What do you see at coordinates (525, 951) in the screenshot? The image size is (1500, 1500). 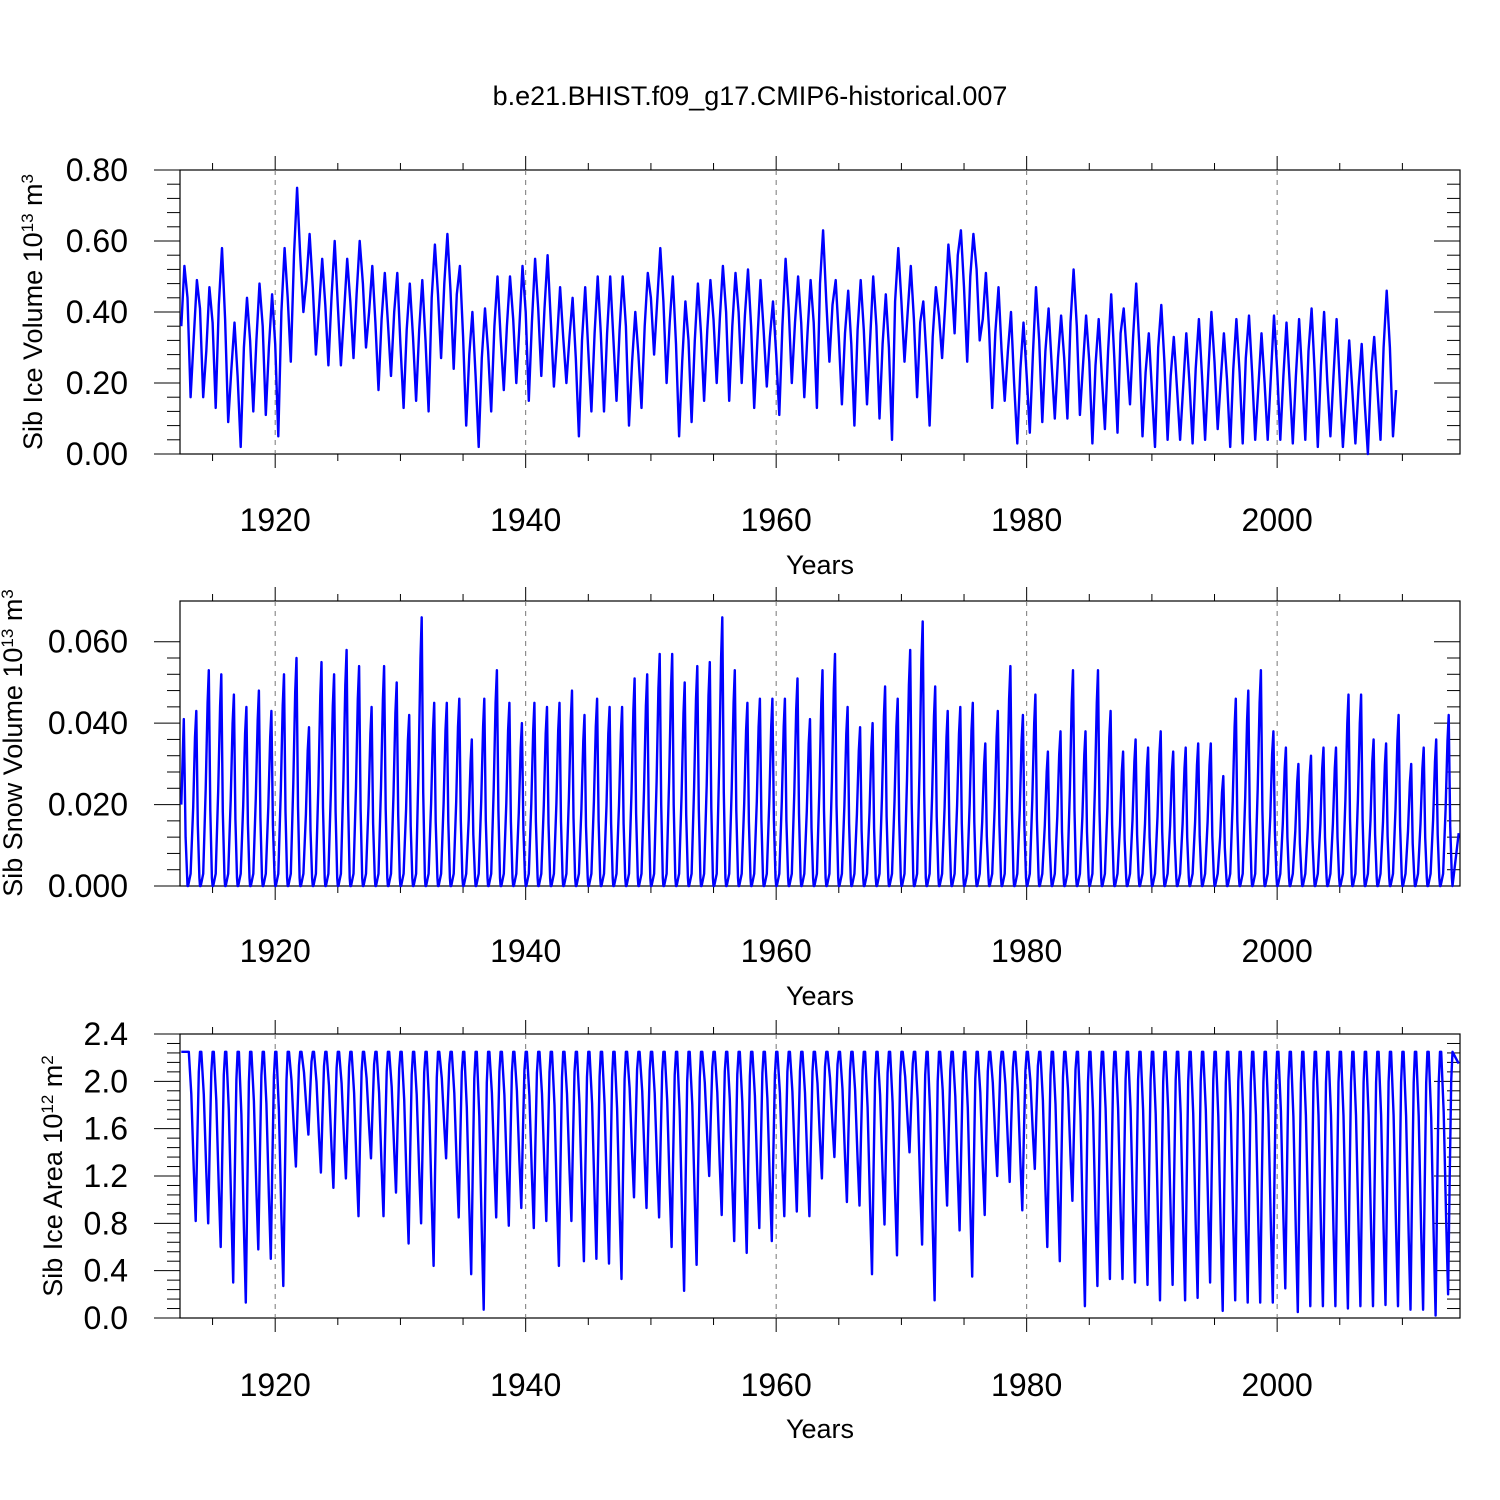 I see `snow-volume-x-tick-label: 1940` at bounding box center [525, 951].